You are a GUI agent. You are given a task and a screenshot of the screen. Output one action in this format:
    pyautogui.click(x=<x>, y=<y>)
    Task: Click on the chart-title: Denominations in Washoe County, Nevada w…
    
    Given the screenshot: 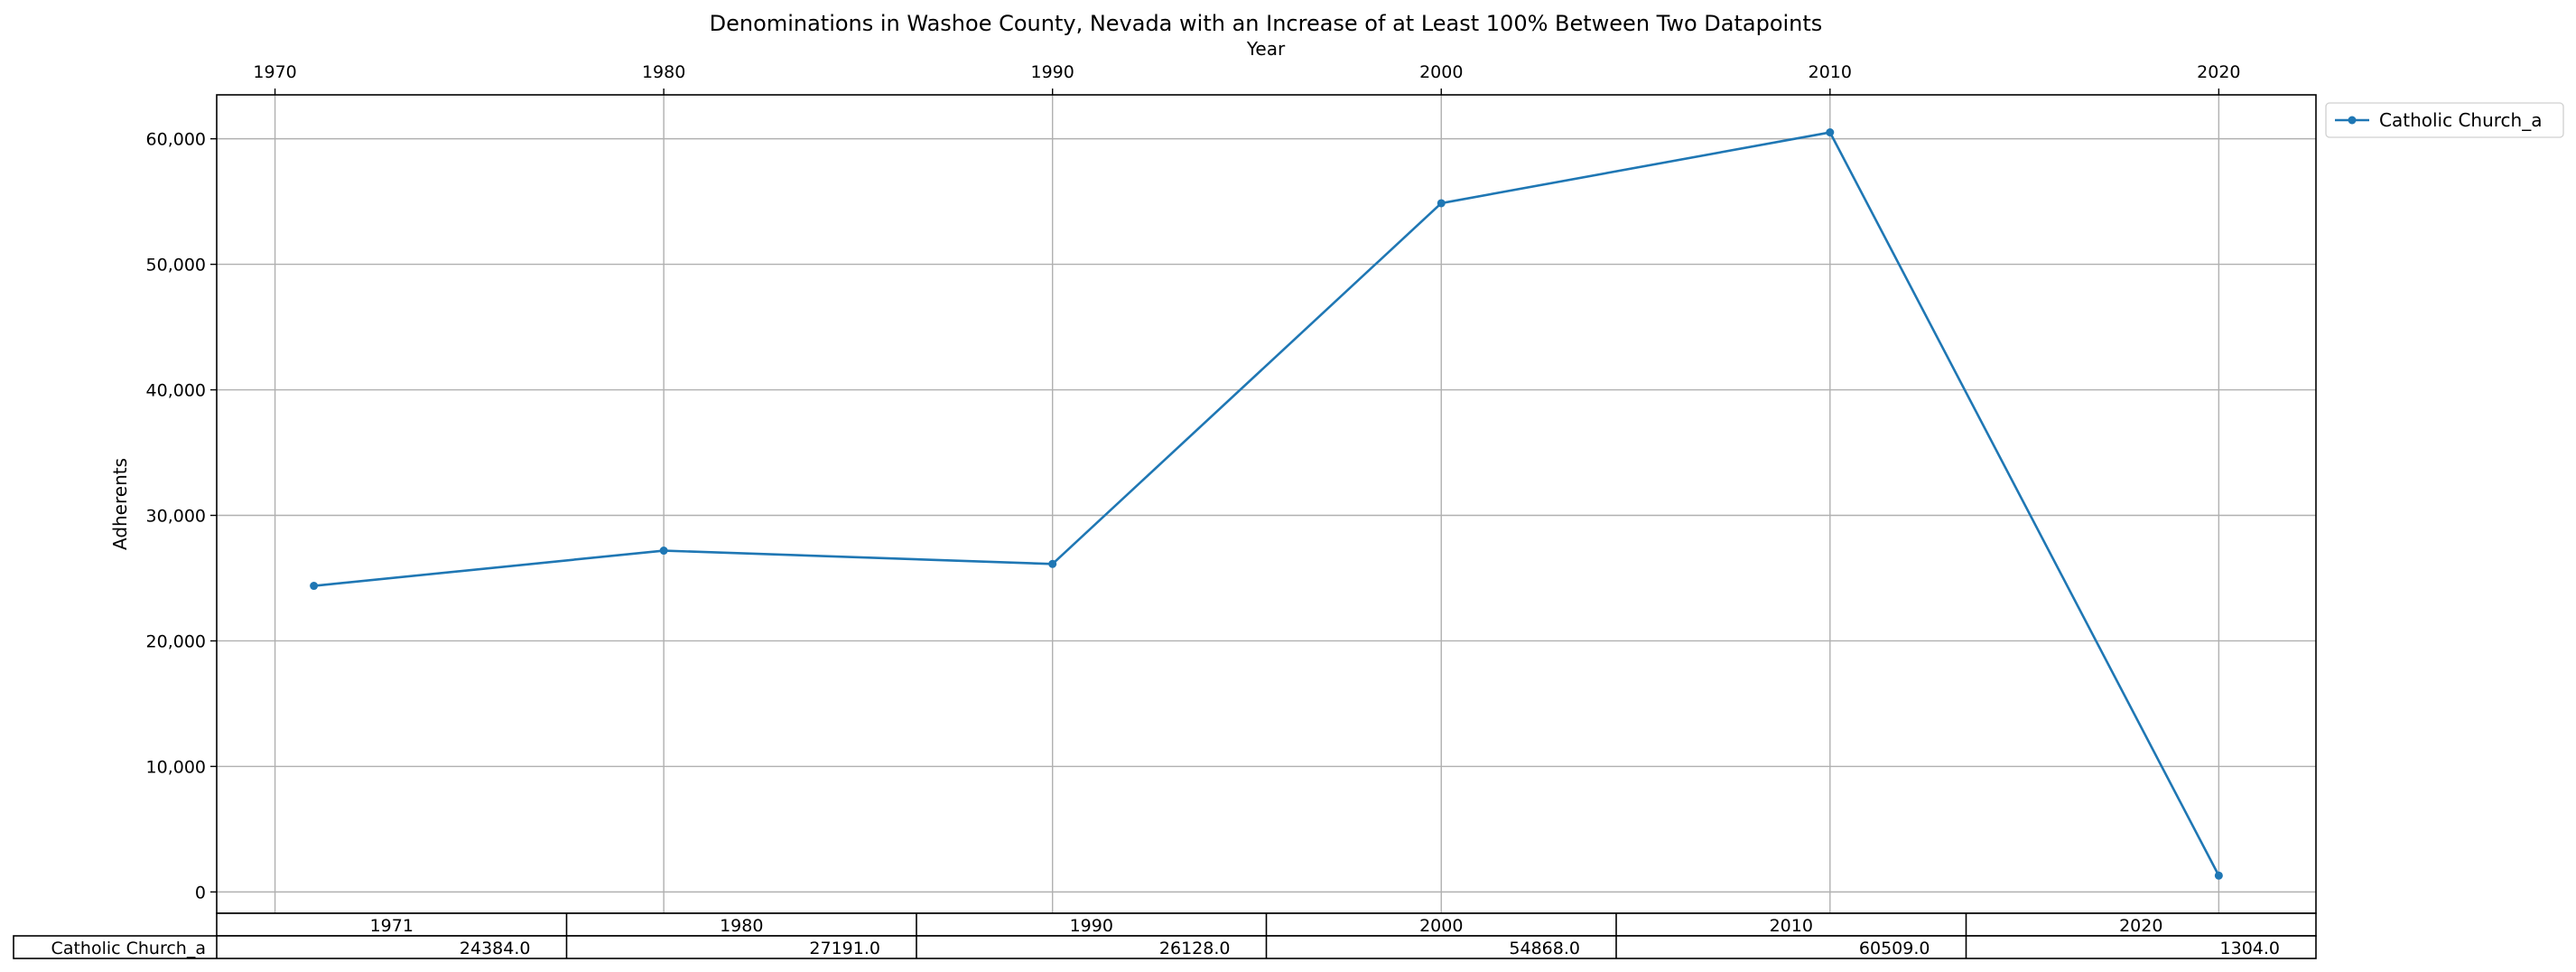 What is the action you would take?
    pyautogui.click(x=1266, y=23)
    